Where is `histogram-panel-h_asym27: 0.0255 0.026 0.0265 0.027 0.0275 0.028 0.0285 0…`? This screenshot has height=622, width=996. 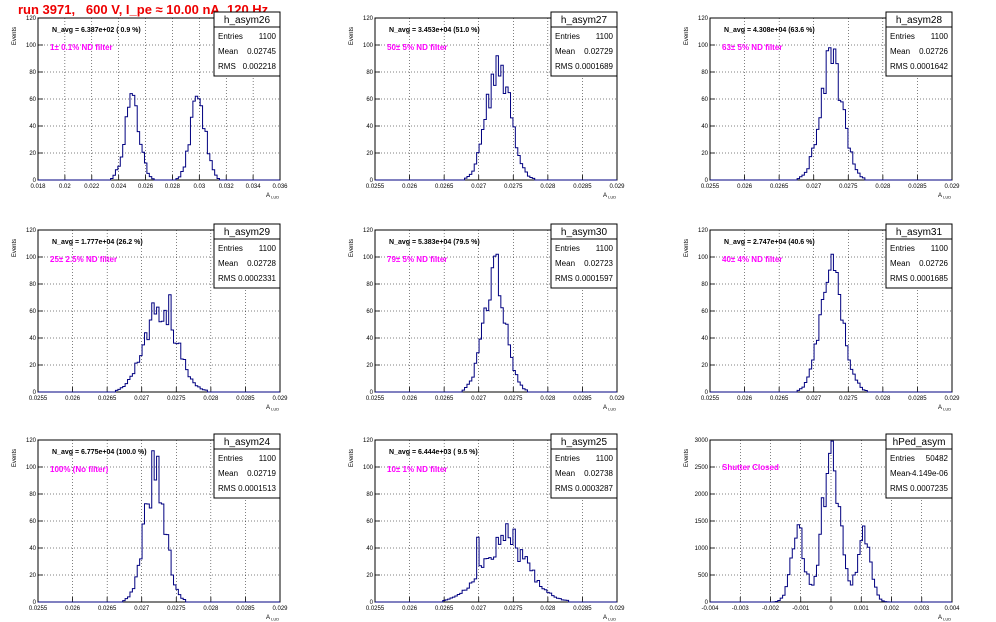 histogram-panel-h_asym27: 0.0255 0.026 0.0265 0.027 0.0275 0.028 0.0285 0… is located at coordinates (487, 105).